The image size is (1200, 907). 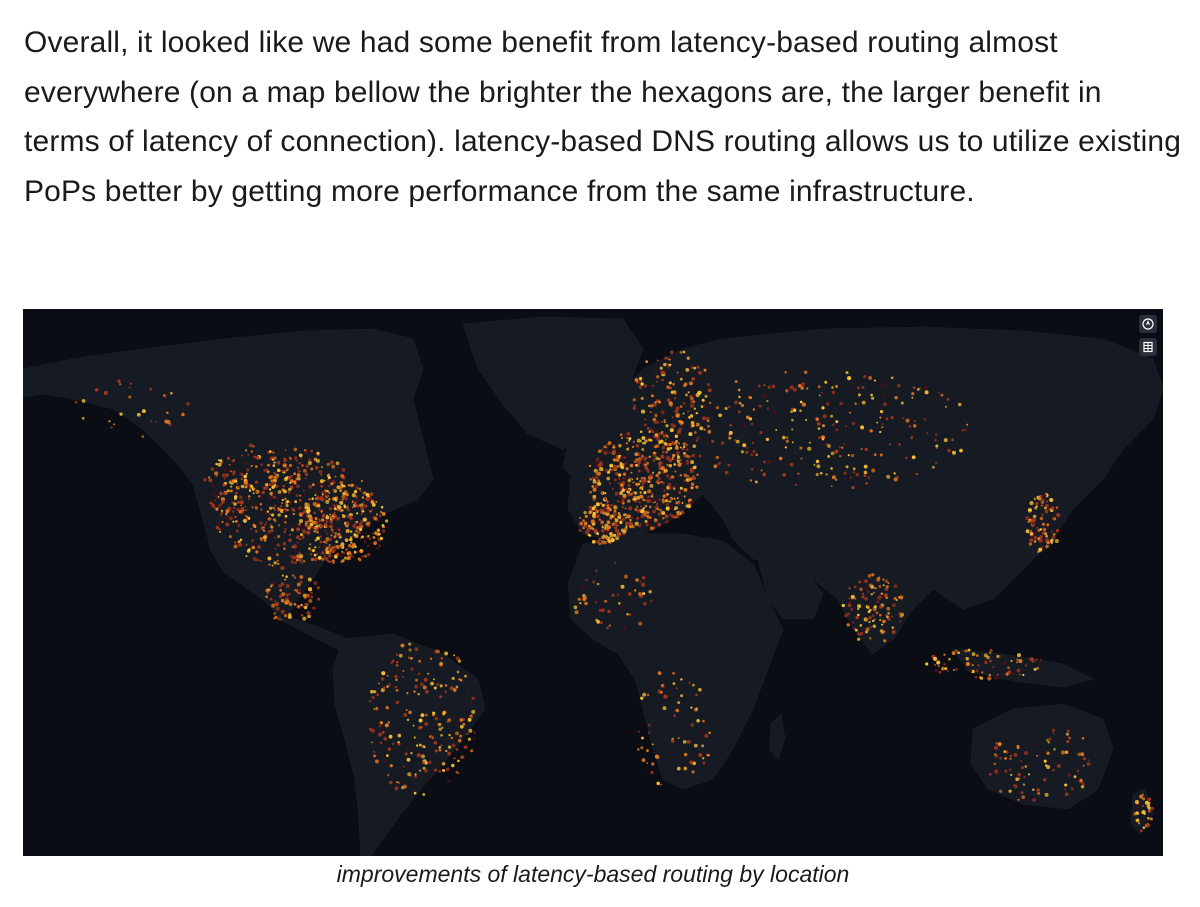 I want to click on data-table-button, so click(x=1148, y=347).